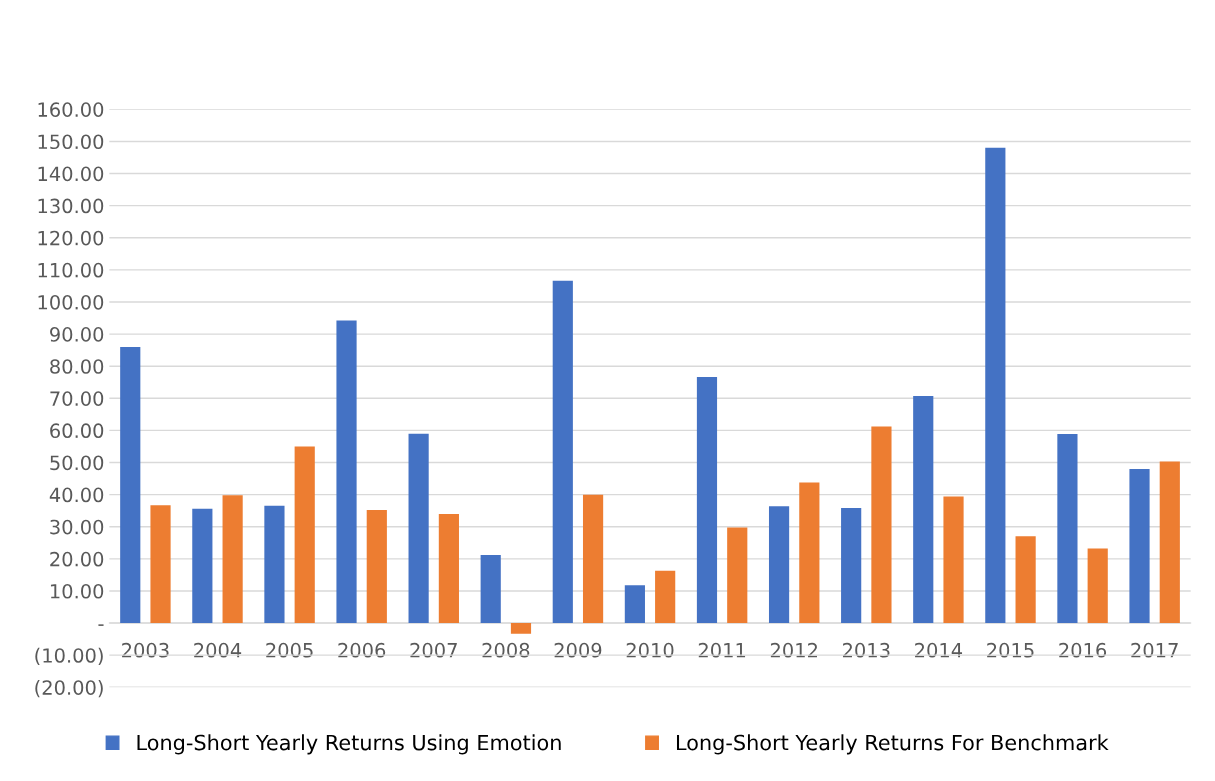 This screenshot has width=1215, height=781. Describe the element at coordinates (71, 174) in the screenshot. I see `y-tick-label: 140.00` at that location.